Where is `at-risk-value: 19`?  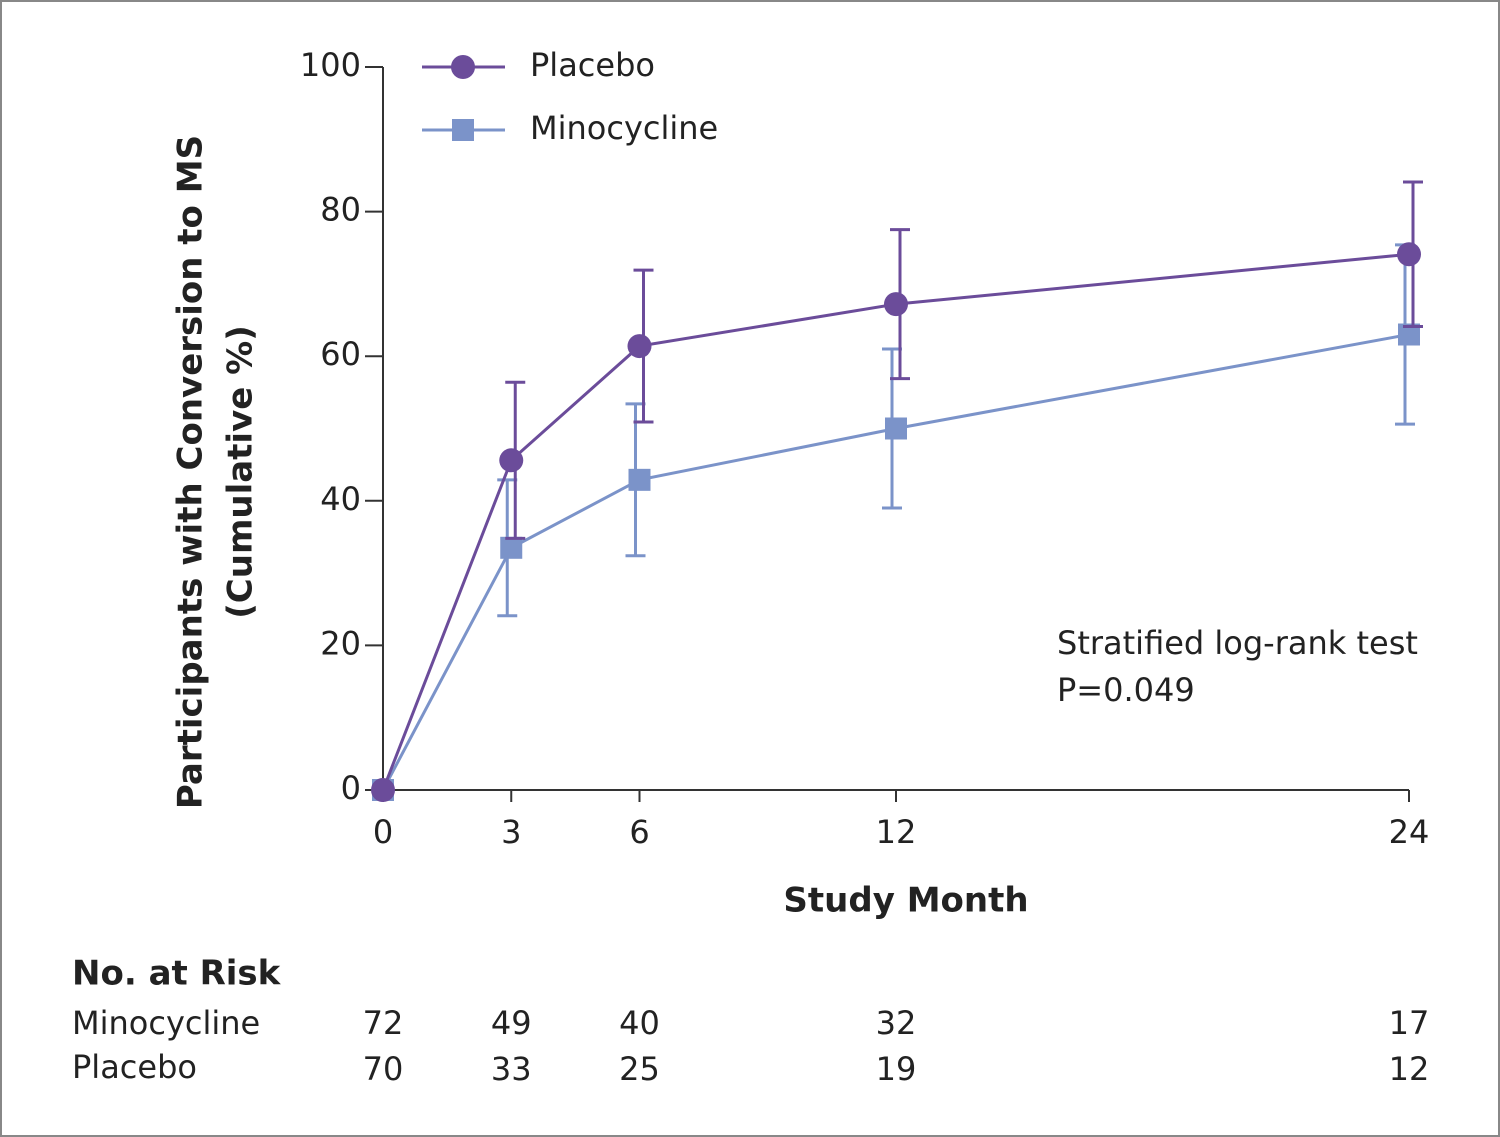
at-risk-value: 19 is located at coordinates (896, 1069).